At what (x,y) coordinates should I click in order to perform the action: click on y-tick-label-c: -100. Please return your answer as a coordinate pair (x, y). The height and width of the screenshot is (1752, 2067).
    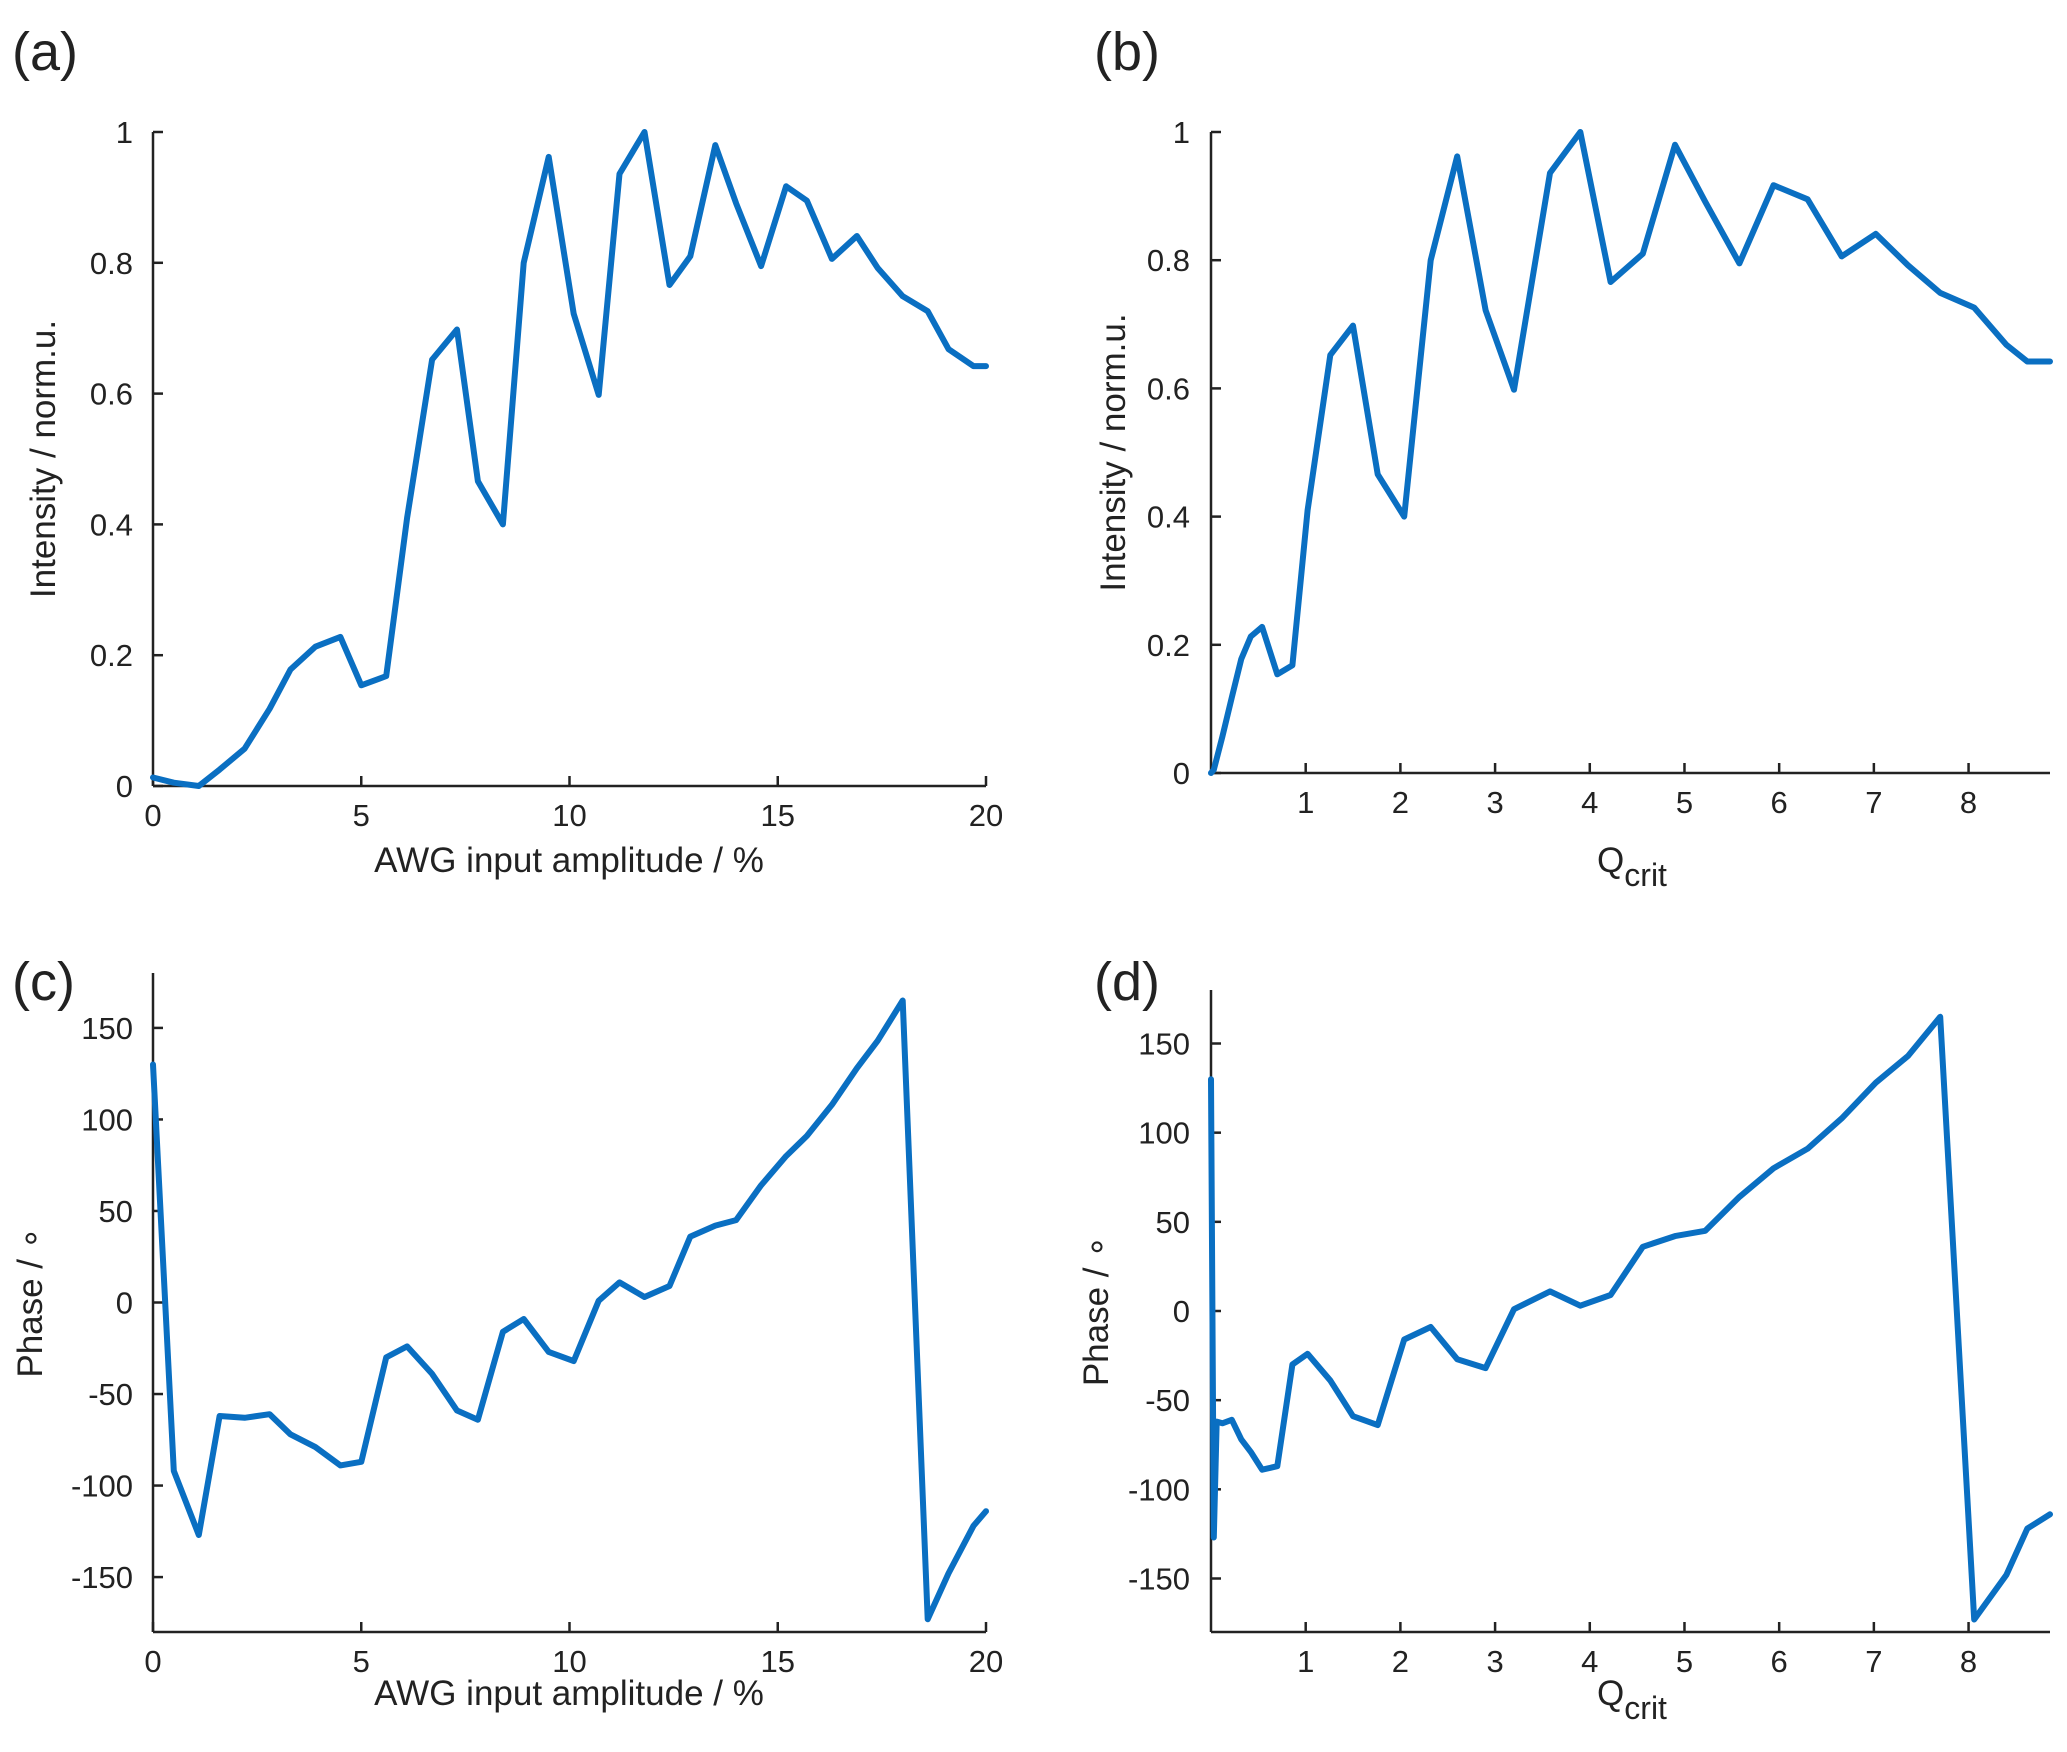
    Looking at the image, I should click on (102, 1486).